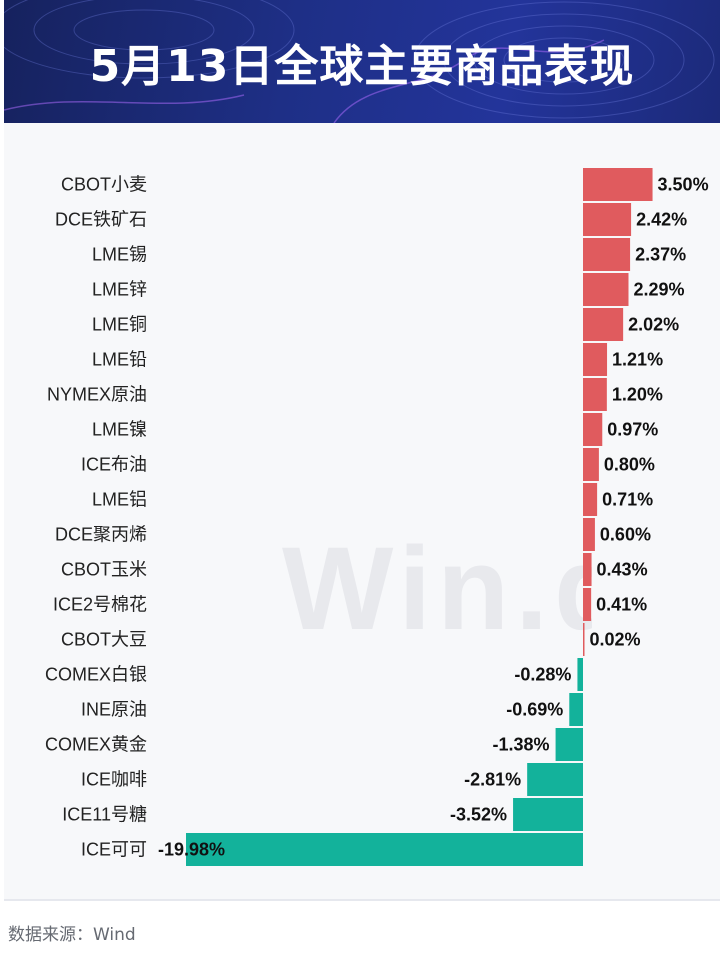  Describe the element at coordinates (119, 430) in the screenshot. I see `category-label: LME镍` at that location.